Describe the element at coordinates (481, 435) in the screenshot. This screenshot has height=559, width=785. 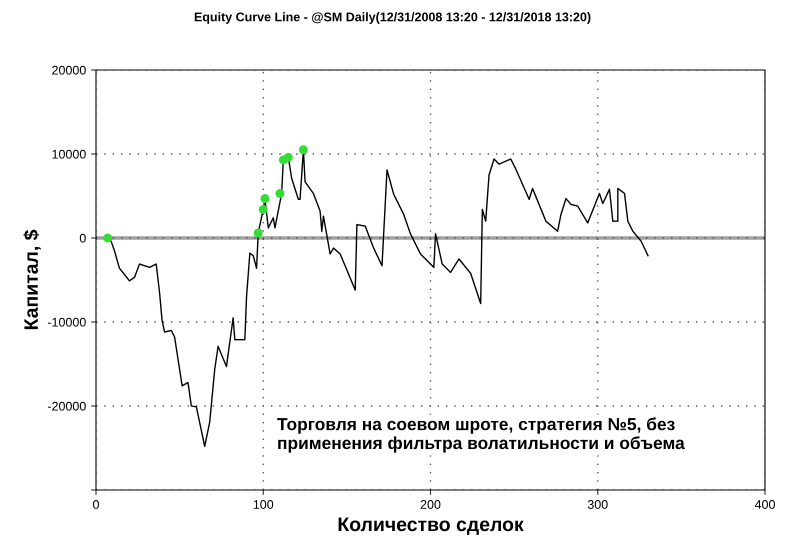
I see `annotation: Торговля на соевом шроте, стратегия №5, без применения фильтра волатильности и объема` at that location.